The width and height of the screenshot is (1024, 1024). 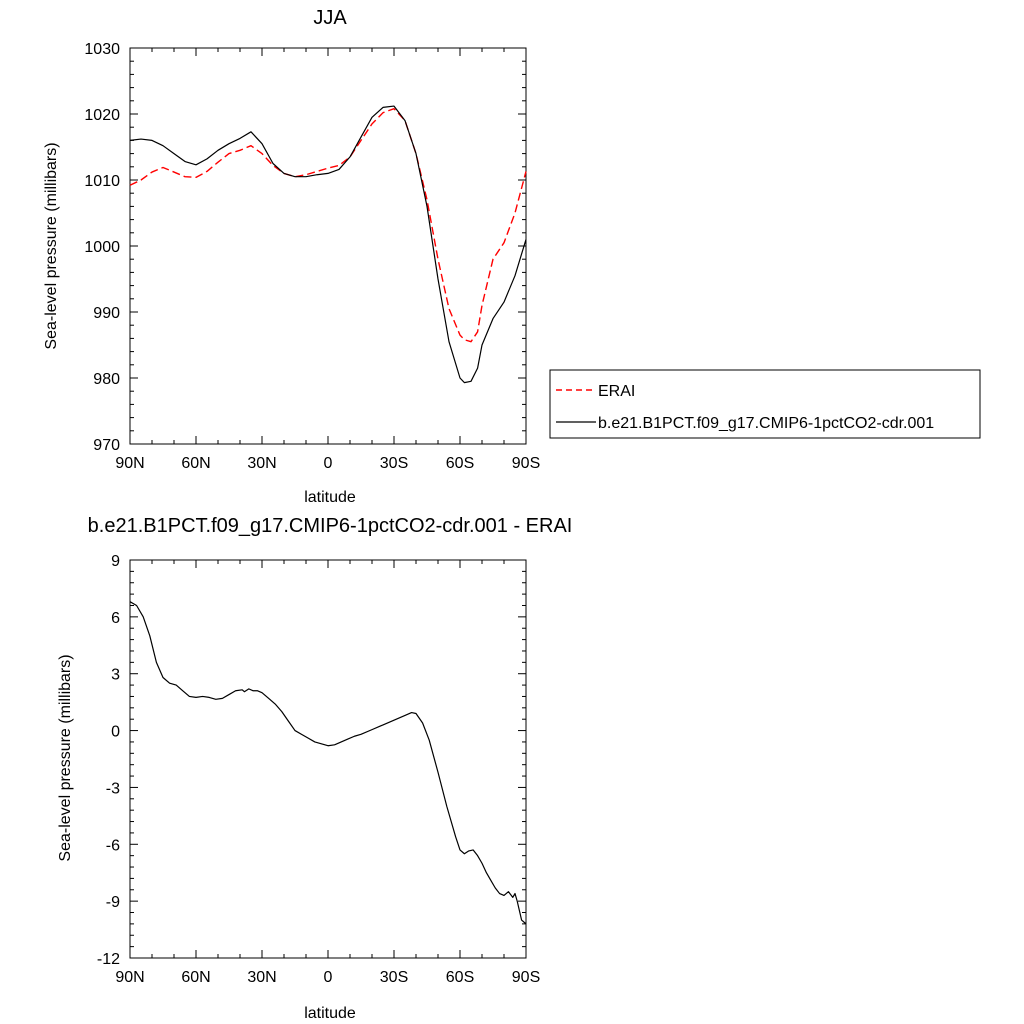 I want to click on y-tick-label: 980, so click(x=106, y=379).